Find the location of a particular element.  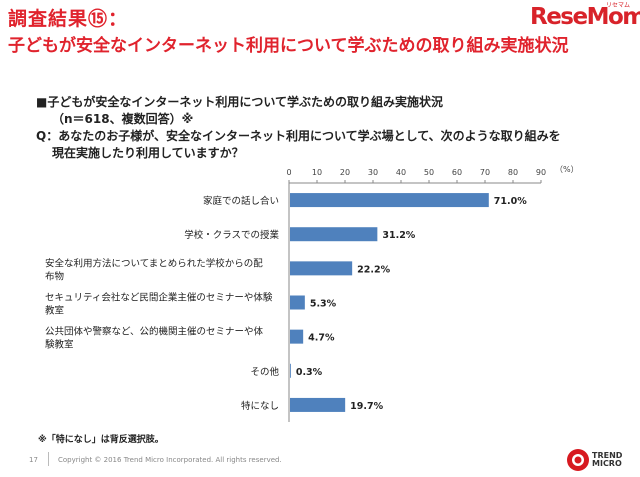

resemom-logo-kana: リセマム is located at coordinates (618, 5).